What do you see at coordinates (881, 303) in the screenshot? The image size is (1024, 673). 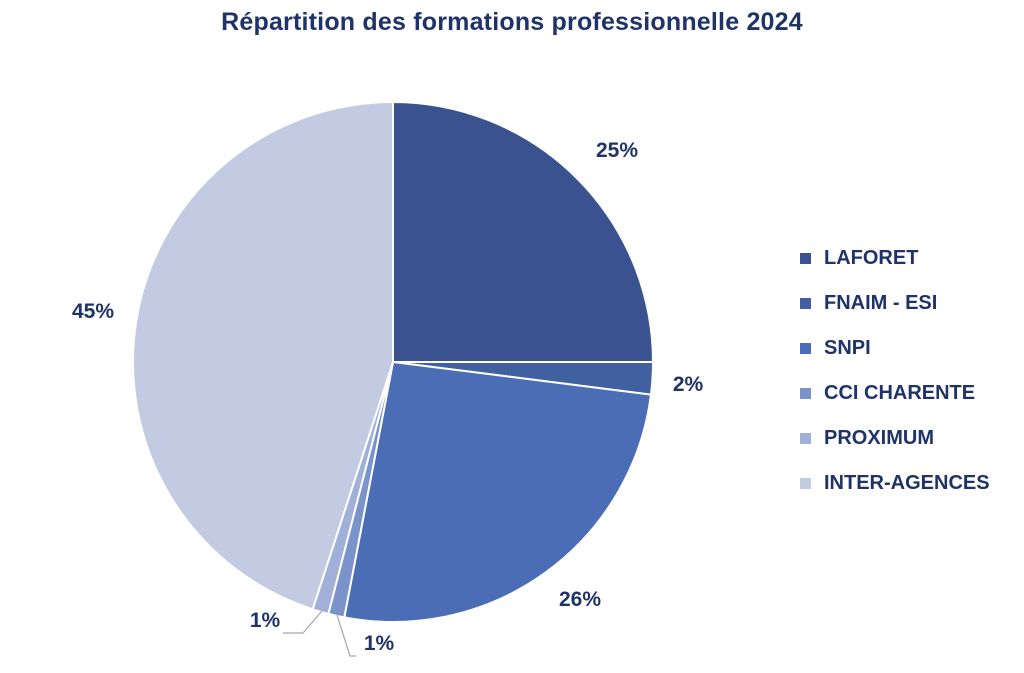 I see `legend-label: FNAIM - ESI` at bounding box center [881, 303].